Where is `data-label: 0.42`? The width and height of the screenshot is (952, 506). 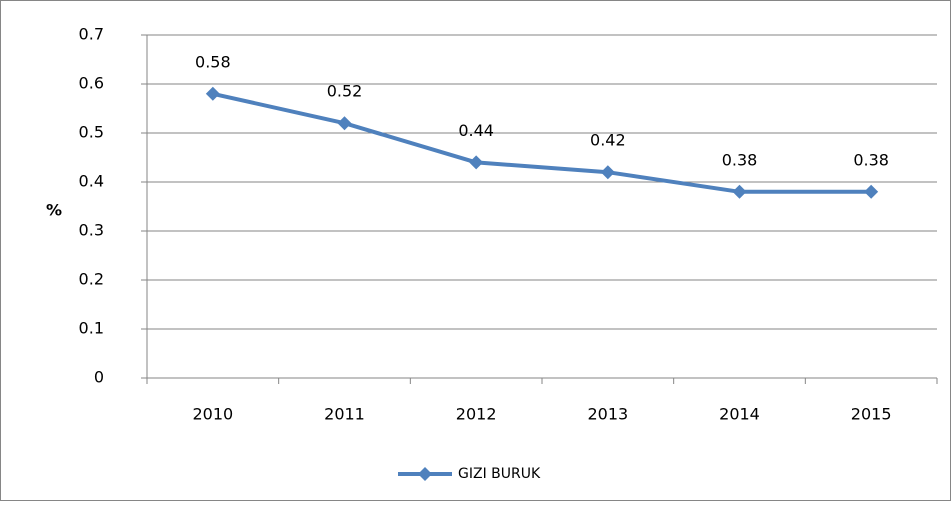 data-label: 0.42 is located at coordinates (608, 140).